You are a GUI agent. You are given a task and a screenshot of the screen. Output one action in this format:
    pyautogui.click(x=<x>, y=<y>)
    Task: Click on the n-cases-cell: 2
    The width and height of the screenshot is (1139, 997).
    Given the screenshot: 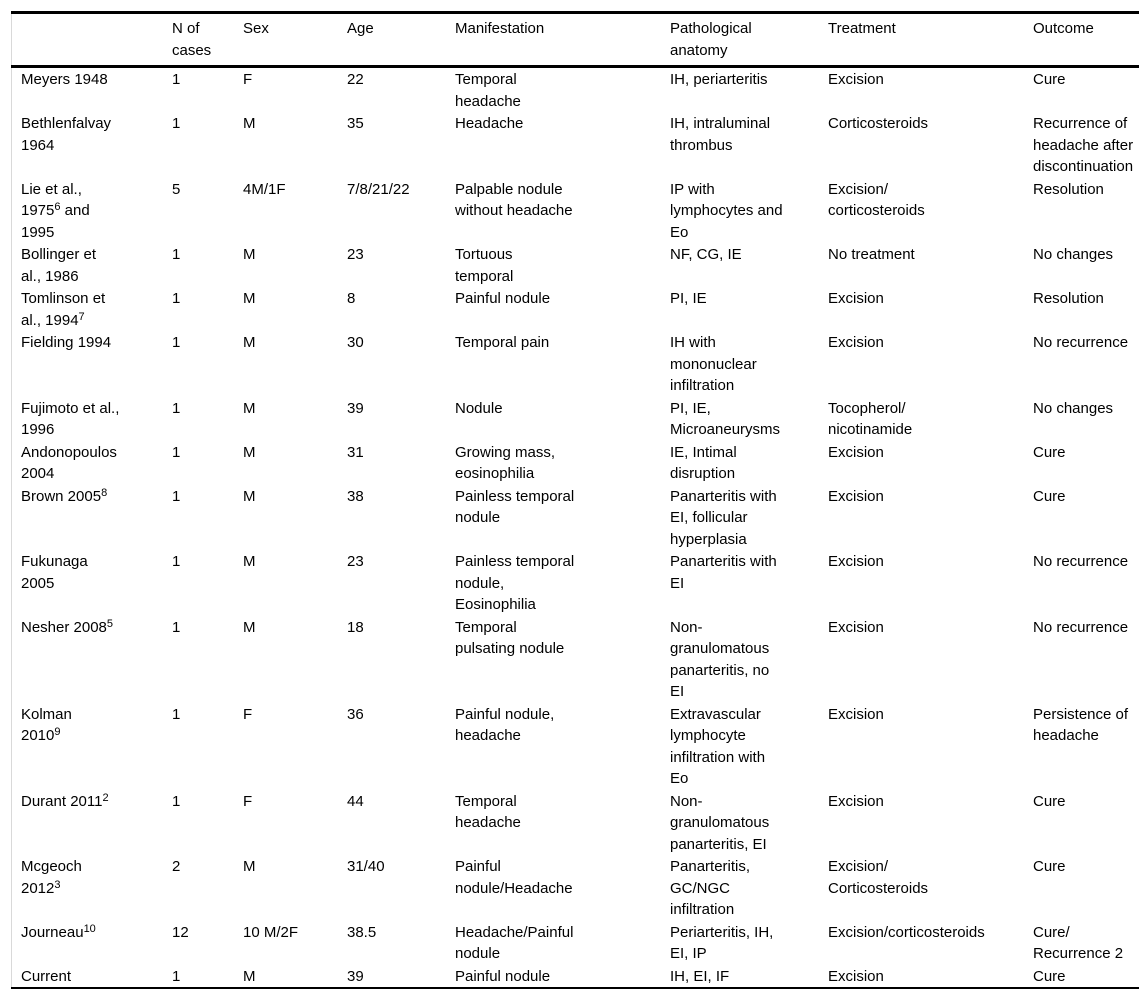 What is the action you would take?
    pyautogui.click(x=176, y=866)
    